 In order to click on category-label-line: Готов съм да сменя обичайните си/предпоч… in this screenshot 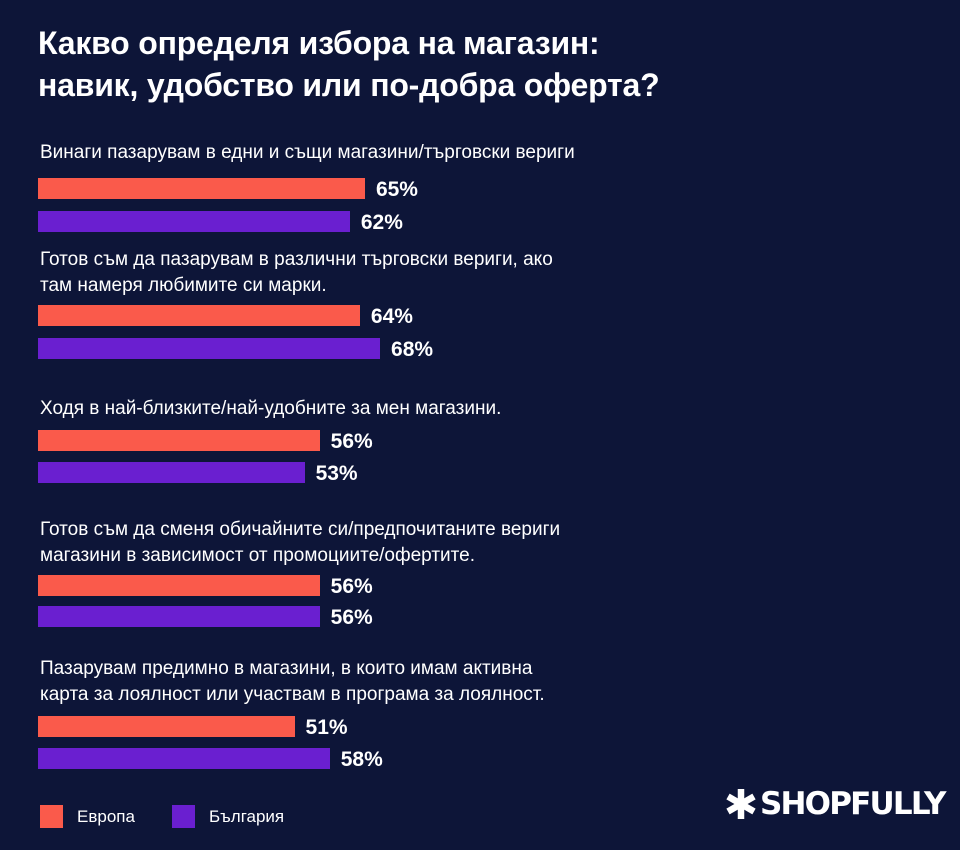, I will do `click(300, 529)`.